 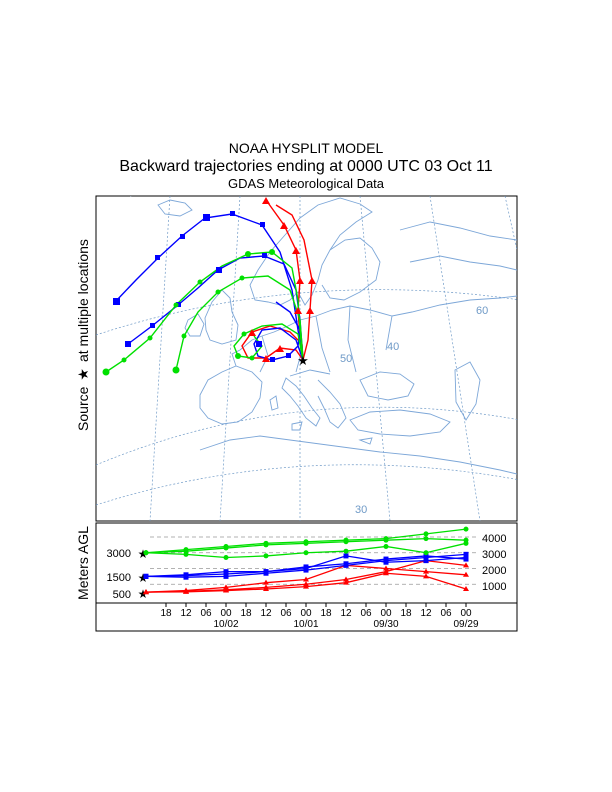 What do you see at coordinates (494, 555) in the screenshot?
I see `right-tick-3000: 3000` at bounding box center [494, 555].